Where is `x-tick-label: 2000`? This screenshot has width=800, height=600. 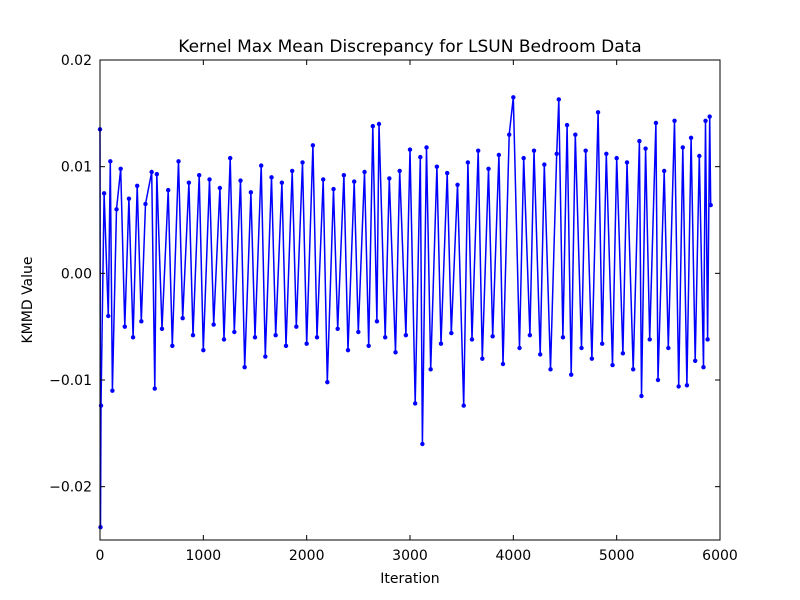
x-tick-label: 2000 is located at coordinates (307, 556).